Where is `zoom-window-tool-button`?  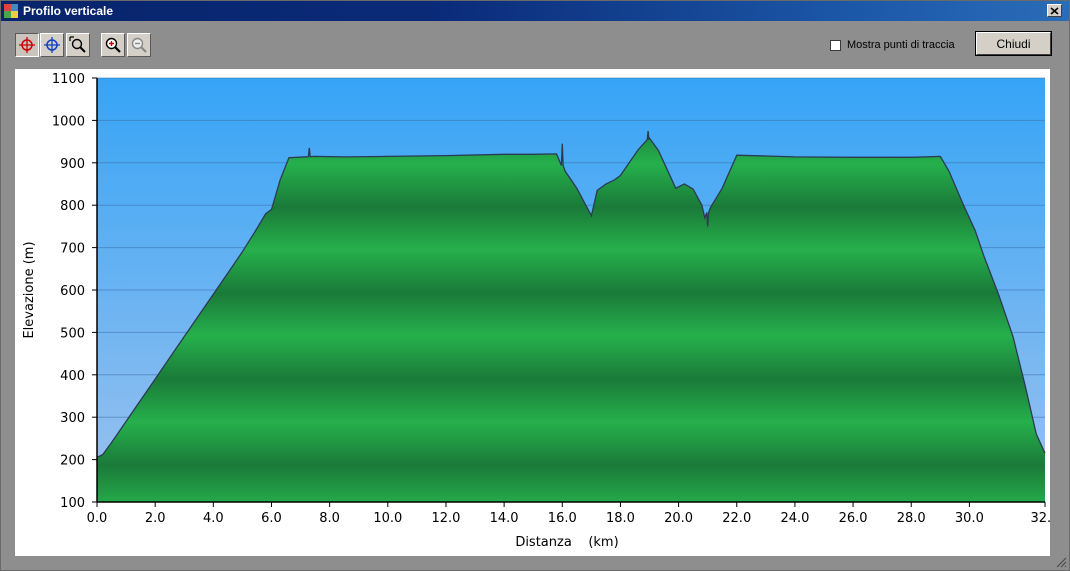 zoom-window-tool-button is located at coordinates (78, 45).